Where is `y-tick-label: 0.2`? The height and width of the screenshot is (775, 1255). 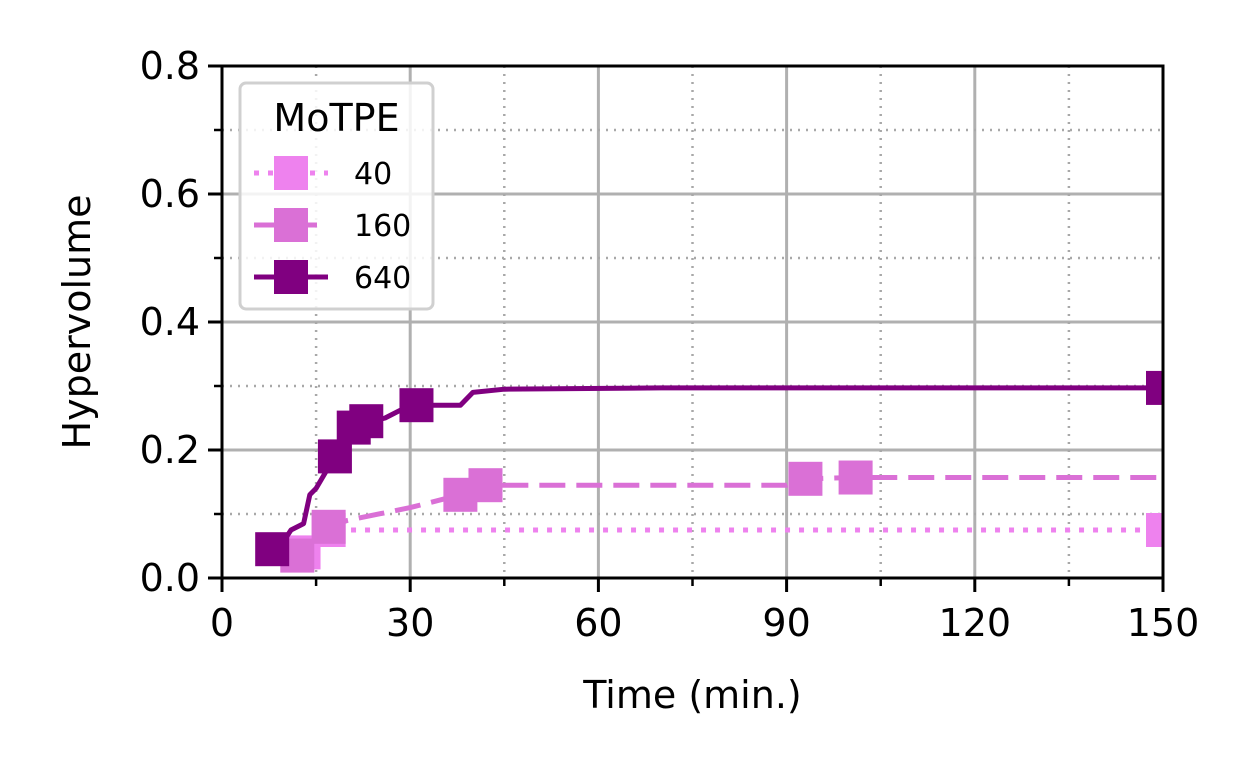 y-tick-label: 0.2 is located at coordinates (170, 450).